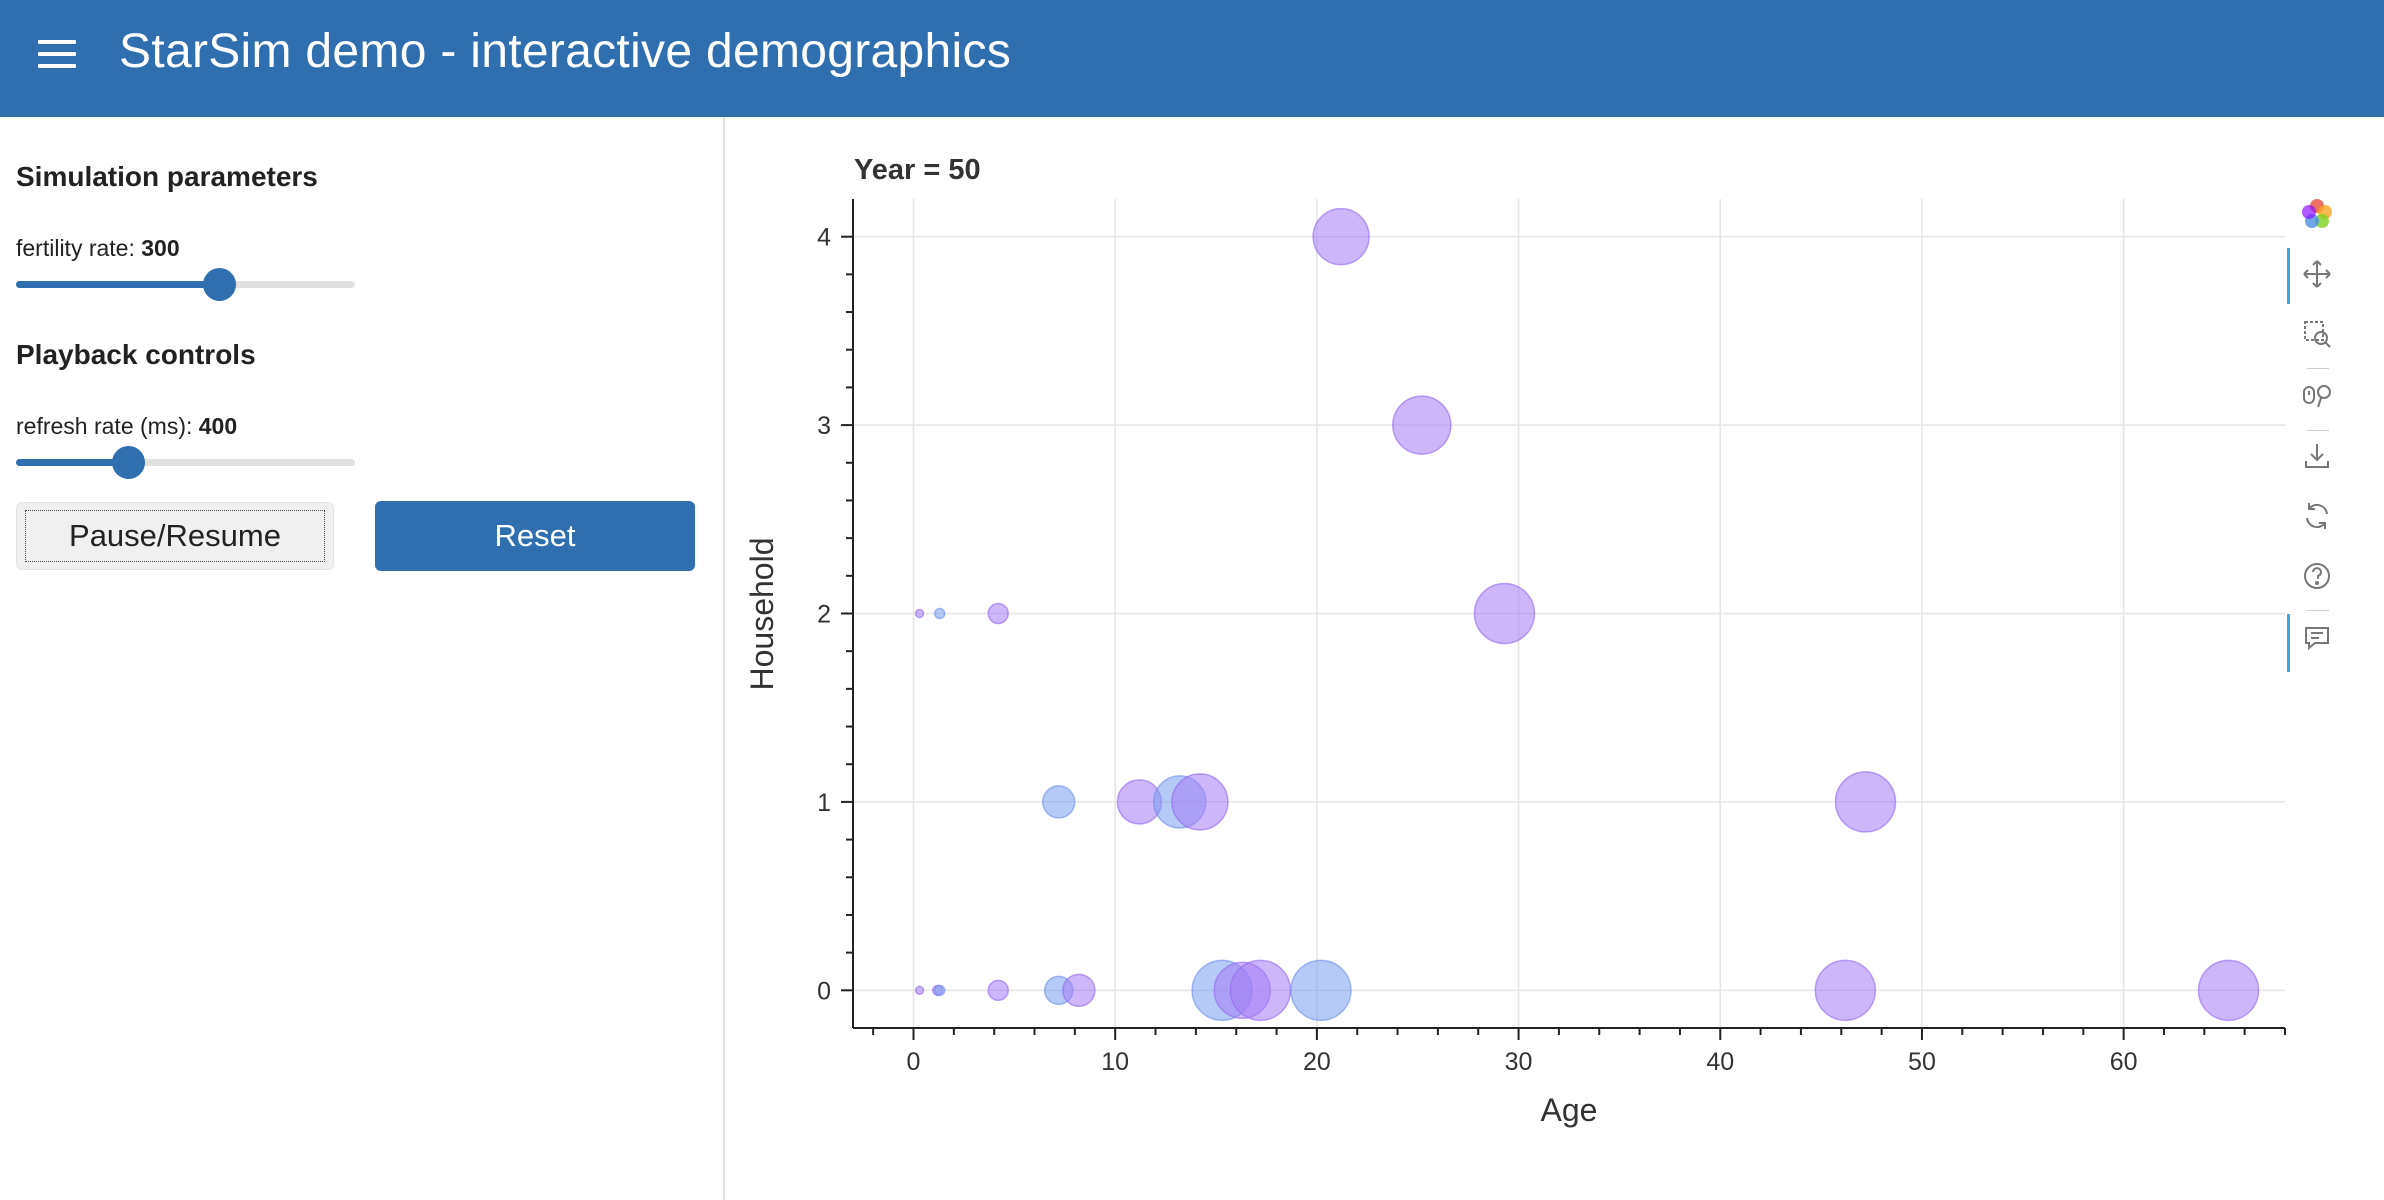 Image resolution: width=2384 pixels, height=1200 pixels. I want to click on x-tick-label: 30, so click(1519, 1062).